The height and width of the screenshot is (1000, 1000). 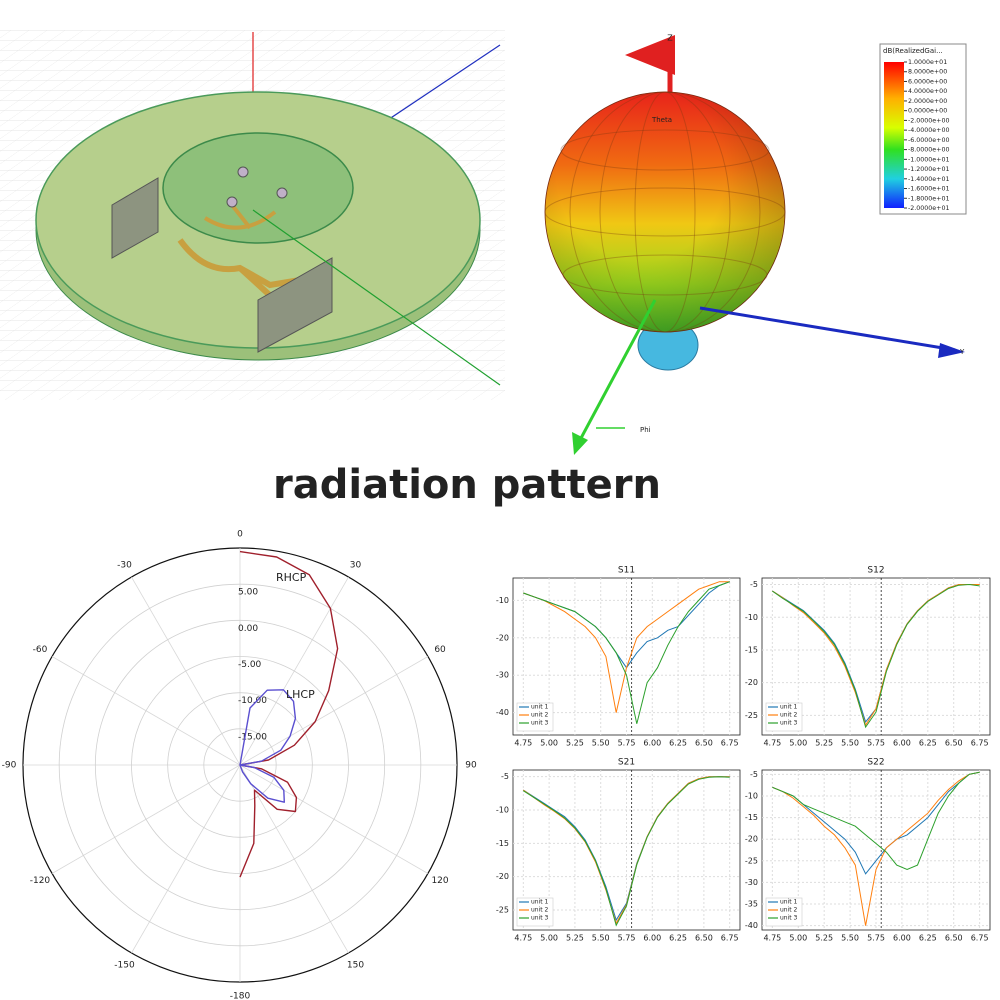 I want to click on y-tick-label: -20, so click(x=502, y=876).